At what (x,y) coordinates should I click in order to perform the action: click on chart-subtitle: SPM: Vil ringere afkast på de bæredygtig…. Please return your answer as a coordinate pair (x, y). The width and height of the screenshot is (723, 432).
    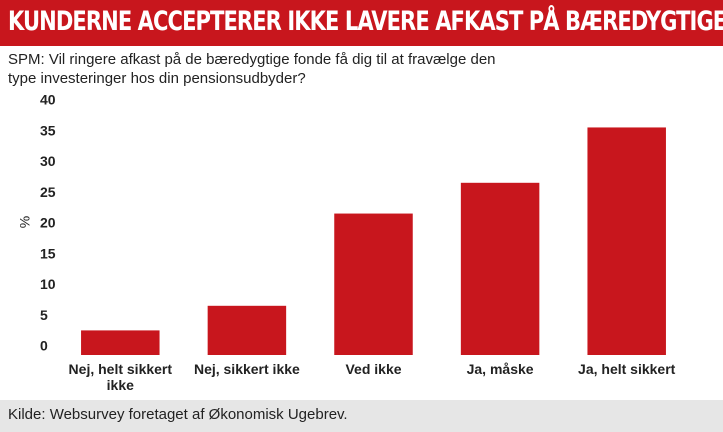
    Looking at the image, I should click on (252, 69).